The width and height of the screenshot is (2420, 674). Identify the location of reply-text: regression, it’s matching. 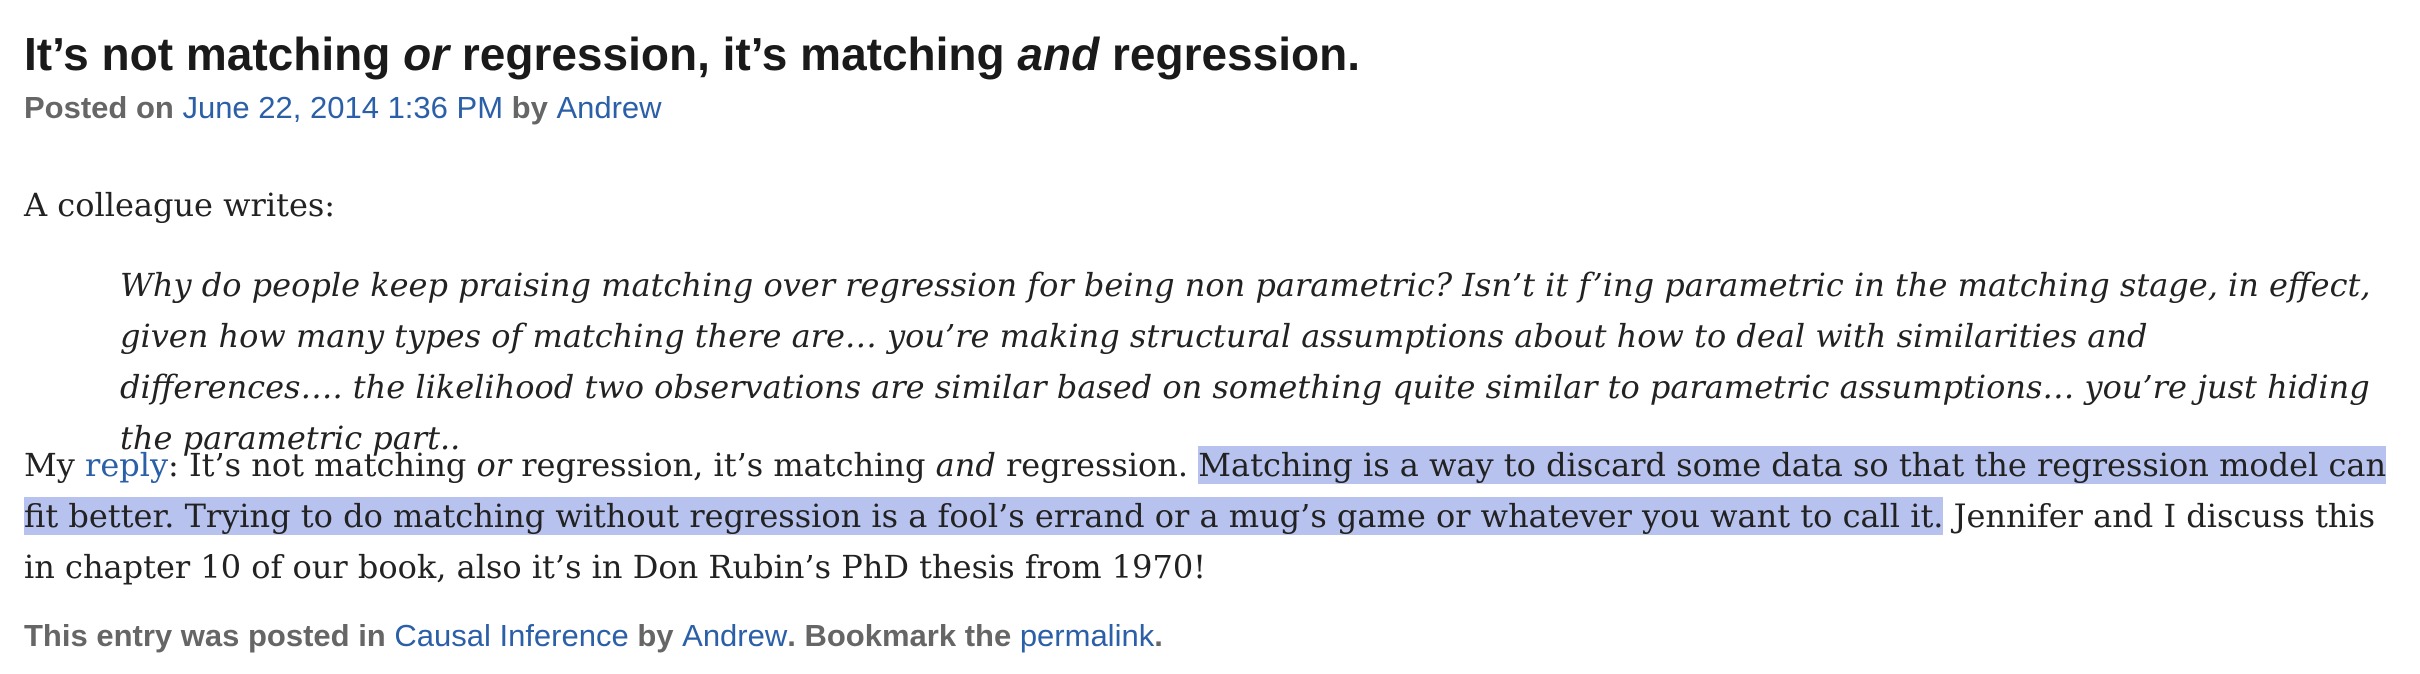
(723, 465).